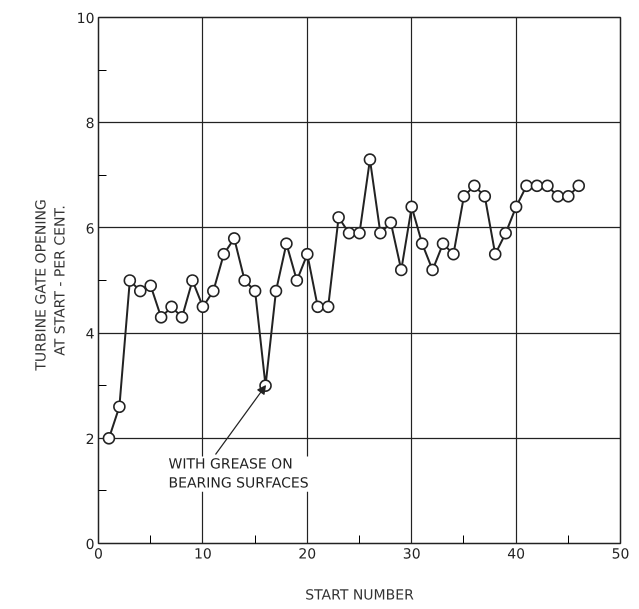  What do you see at coordinates (359, 596) in the screenshot?
I see `x-axis-title: START NUMBER` at bounding box center [359, 596].